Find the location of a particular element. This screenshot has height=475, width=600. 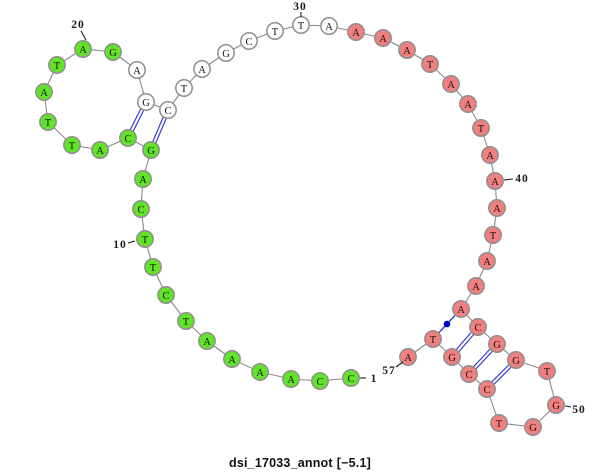

plot-title: dsi_17033_annot [−5.1] is located at coordinates (300, 463).